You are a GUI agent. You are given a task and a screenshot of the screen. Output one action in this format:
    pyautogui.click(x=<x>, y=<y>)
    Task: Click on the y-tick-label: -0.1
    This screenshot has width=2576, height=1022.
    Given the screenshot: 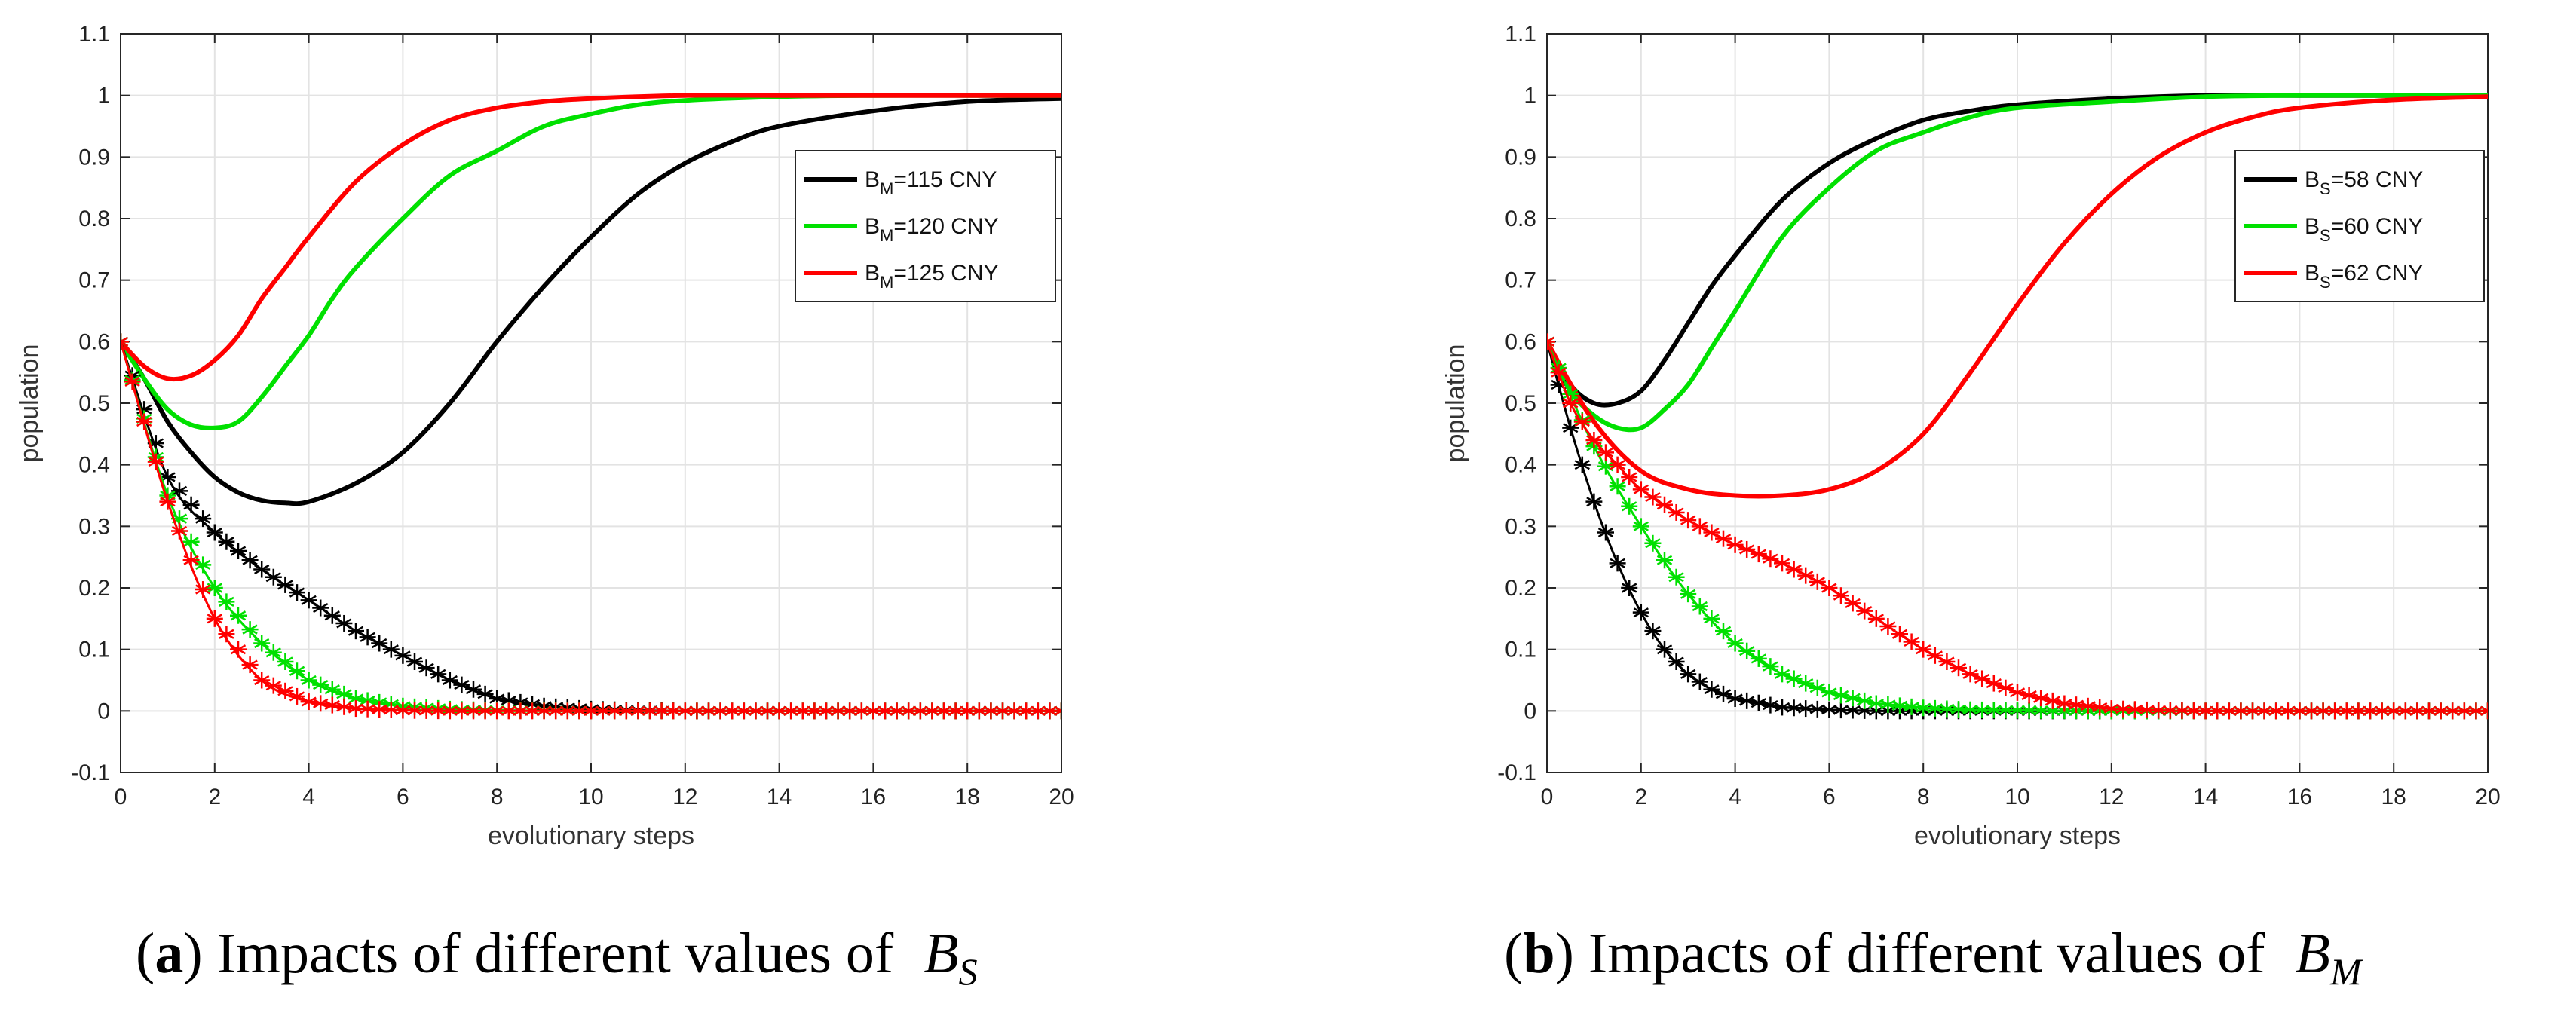 What is the action you would take?
    pyautogui.click(x=1516, y=773)
    